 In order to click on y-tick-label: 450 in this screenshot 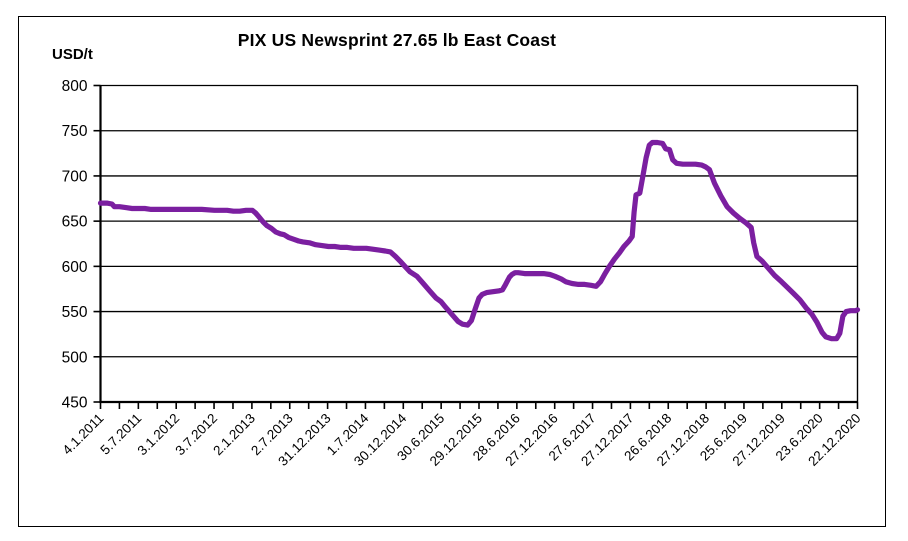, I will do `click(75, 403)`.